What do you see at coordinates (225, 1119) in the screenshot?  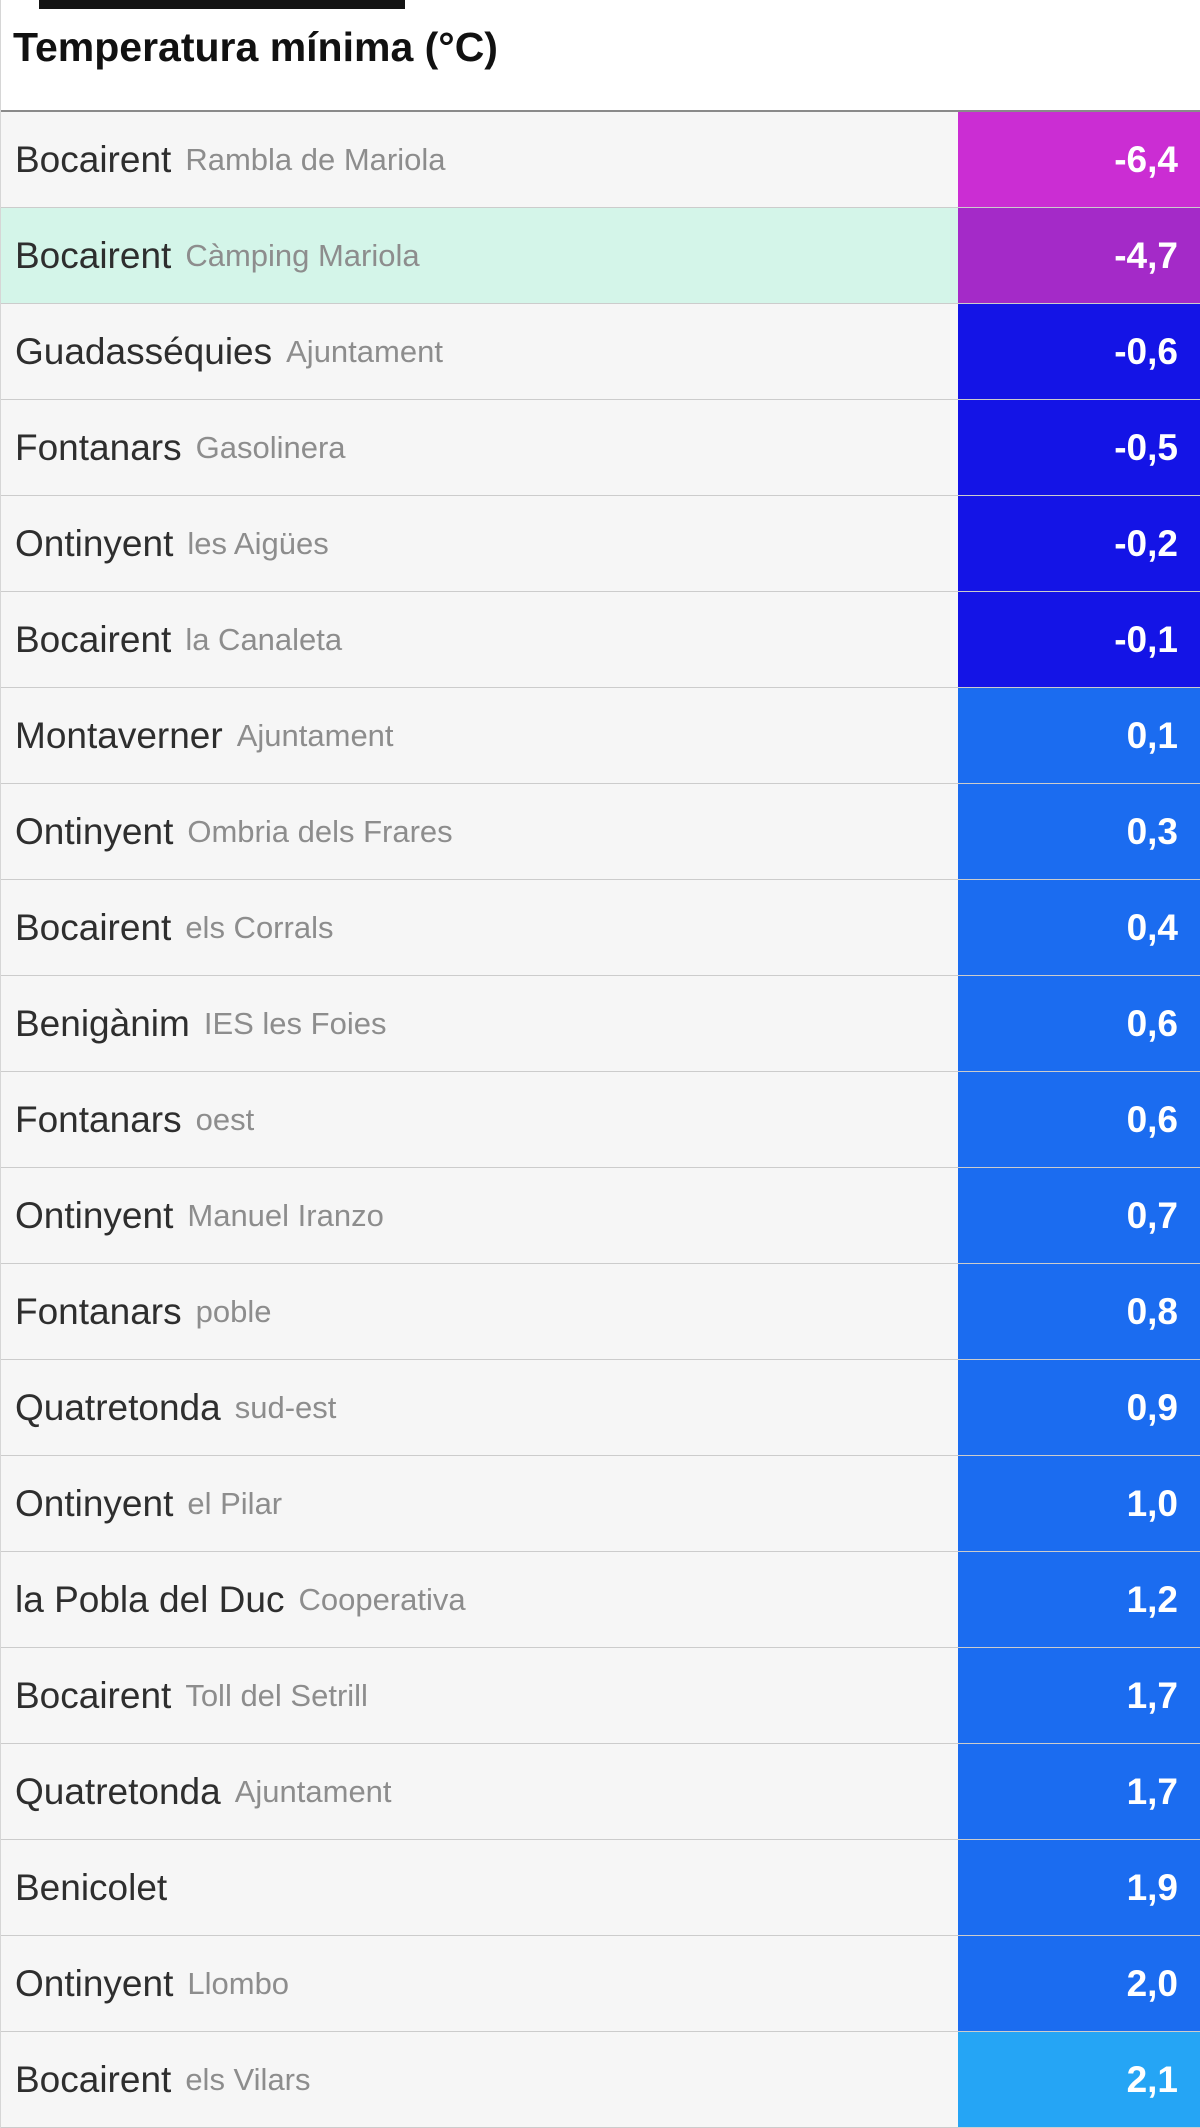 I see `station-detail: oest` at bounding box center [225, 1119].